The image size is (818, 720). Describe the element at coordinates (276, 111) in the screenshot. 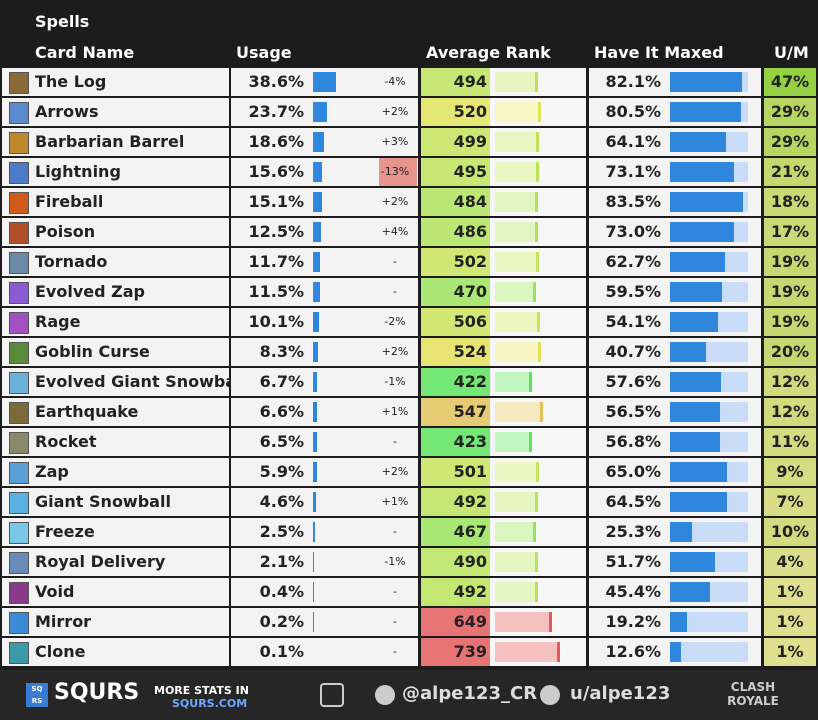

I see `usage: 23.7%` at that location.